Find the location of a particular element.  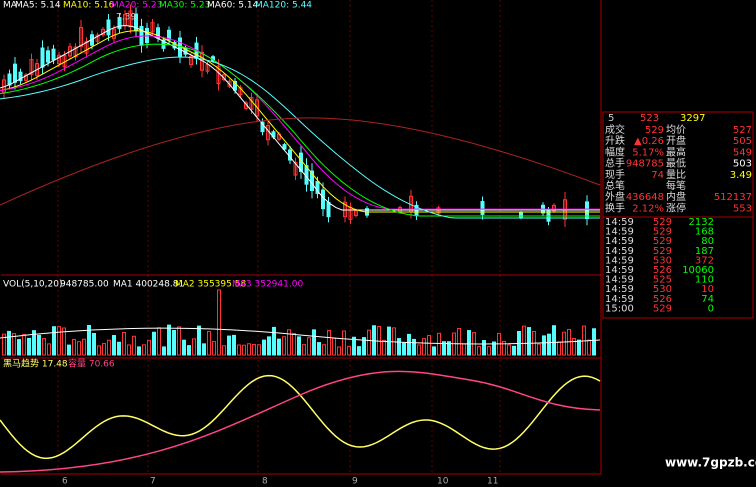

quote-label: 涨停 is located at coordinates (676, 207).